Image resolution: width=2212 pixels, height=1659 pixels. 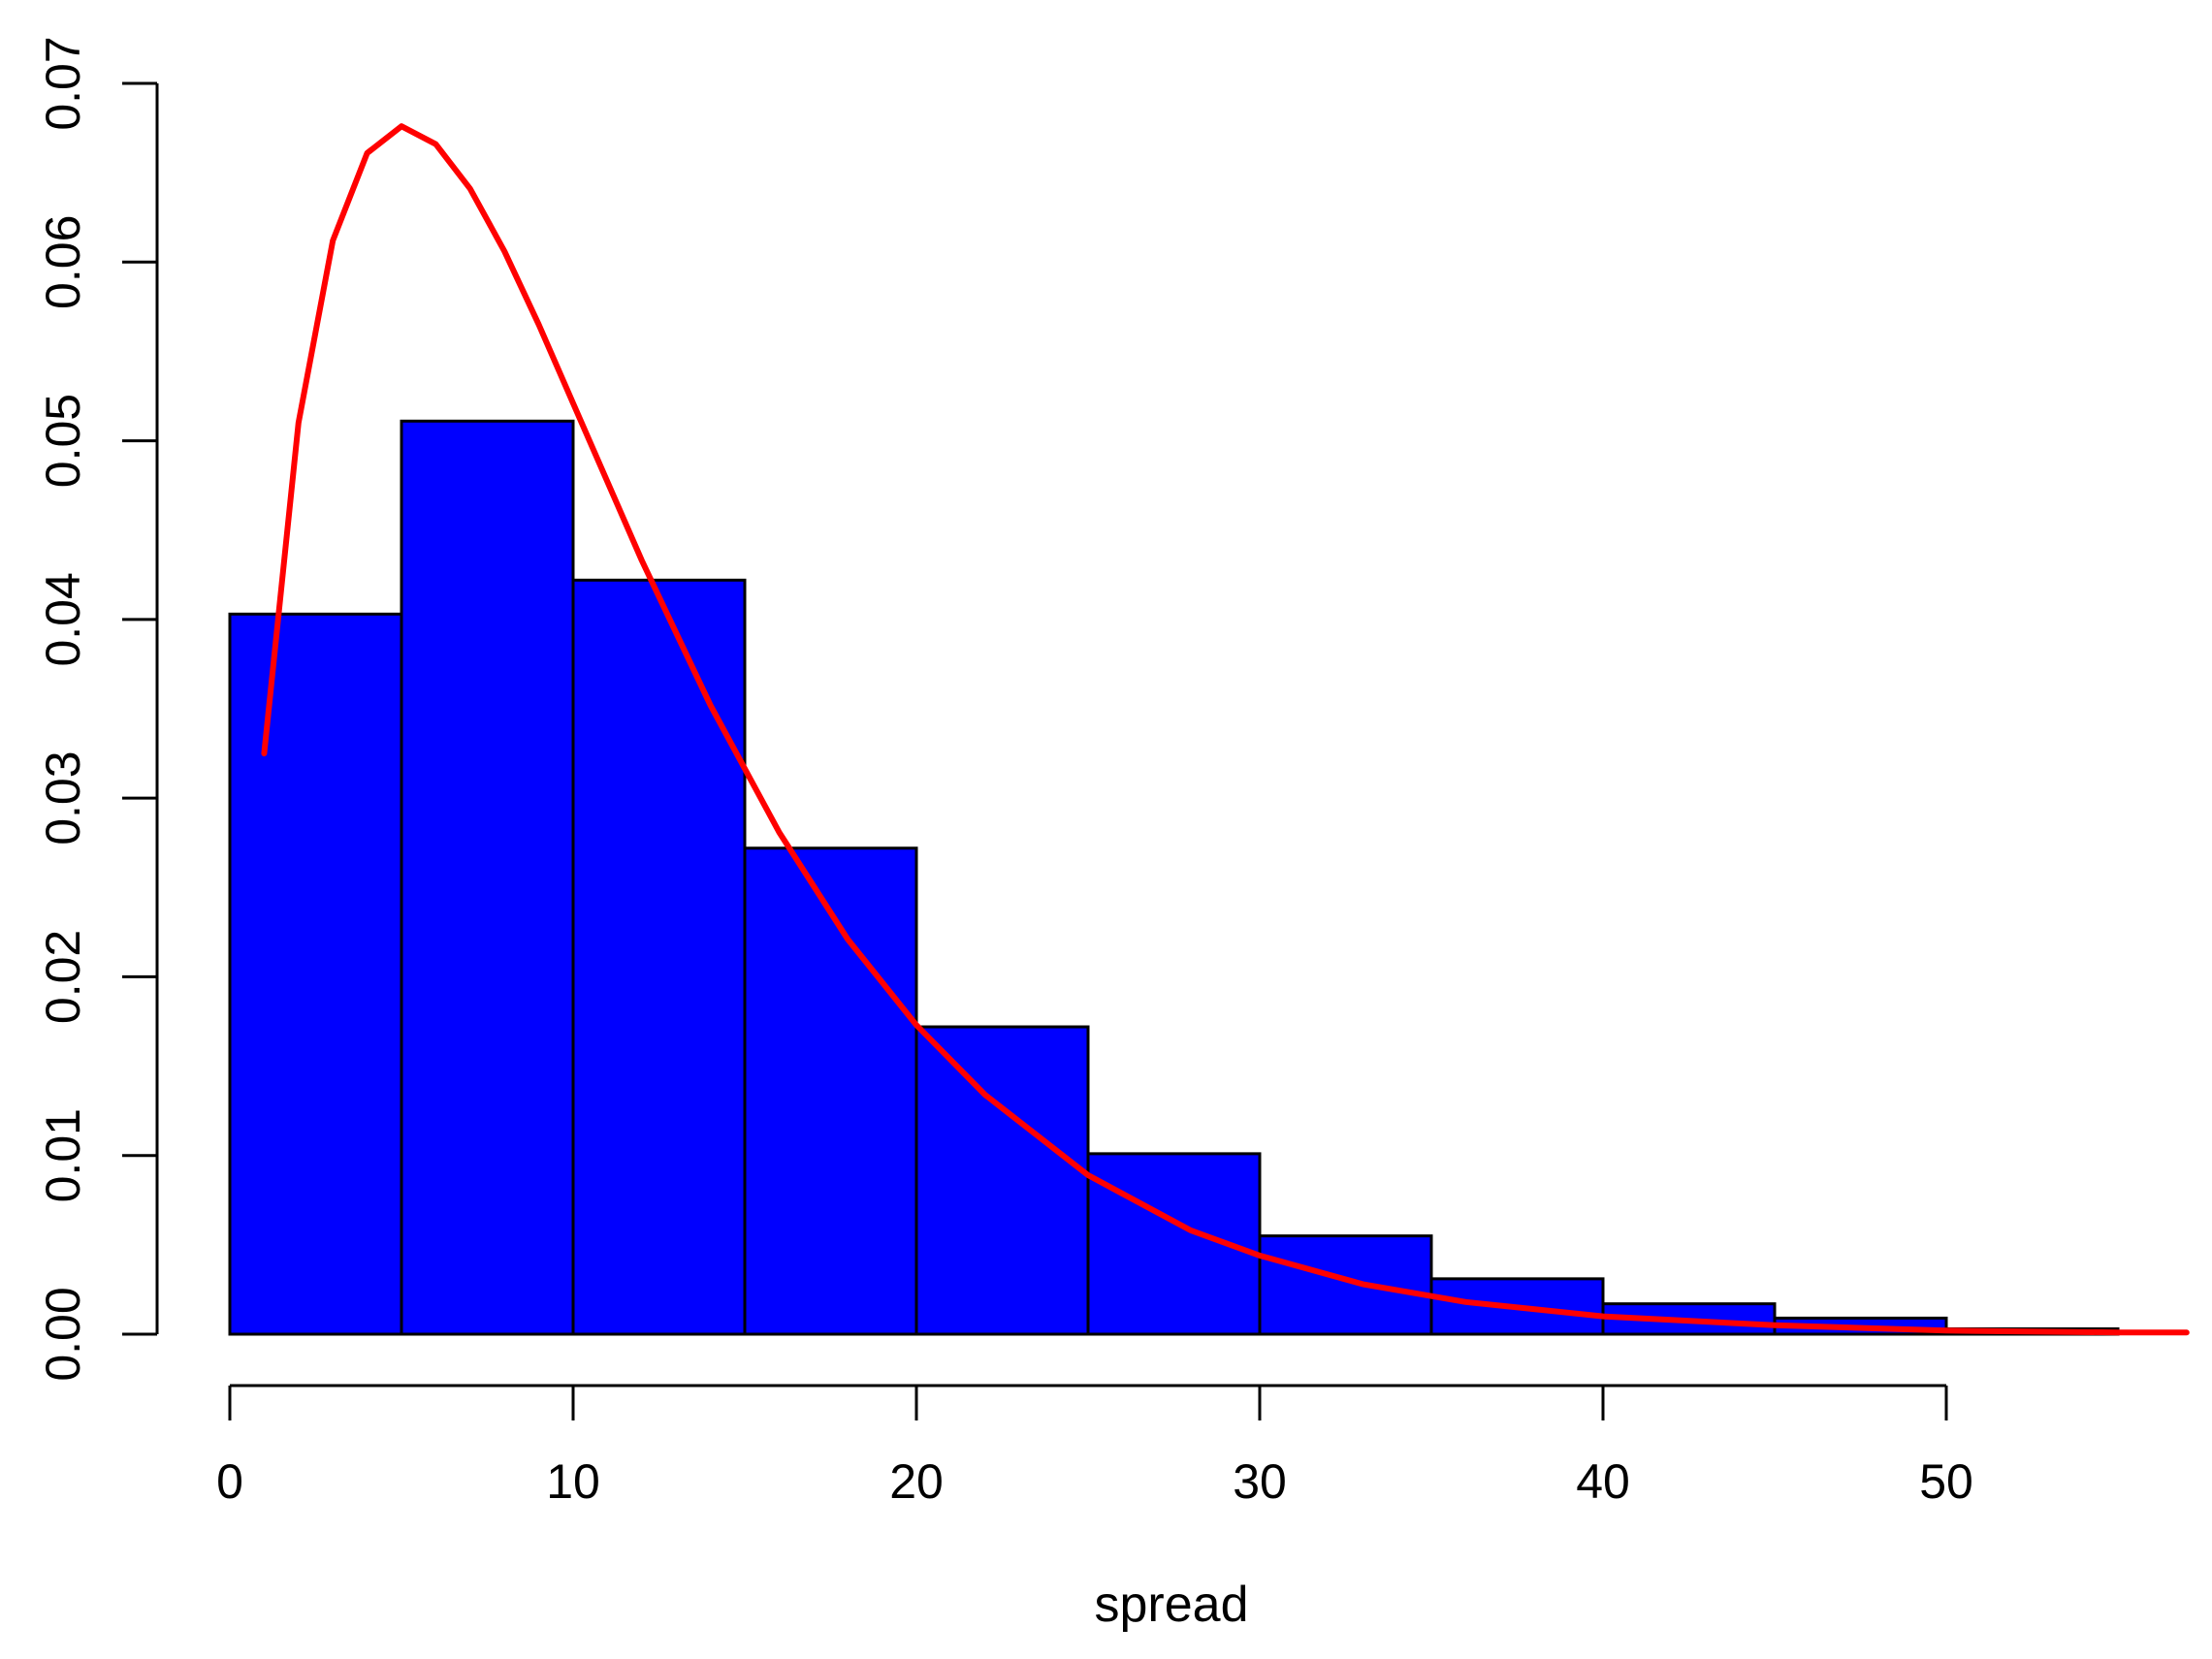 What do you see at coordinates (1172, 1605) in the screenshot?
I see `x-axis-title: spread` at bounding box center [1172, 1605].